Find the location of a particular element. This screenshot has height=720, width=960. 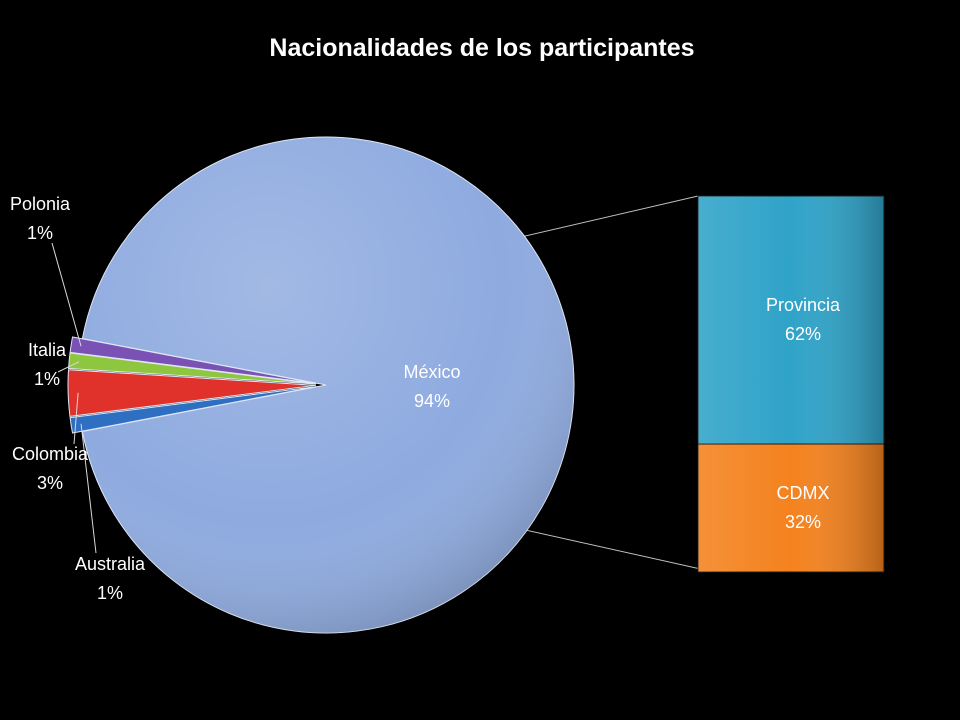

slice-label-value-mexico: 94% is located at coordinates (432, 401).